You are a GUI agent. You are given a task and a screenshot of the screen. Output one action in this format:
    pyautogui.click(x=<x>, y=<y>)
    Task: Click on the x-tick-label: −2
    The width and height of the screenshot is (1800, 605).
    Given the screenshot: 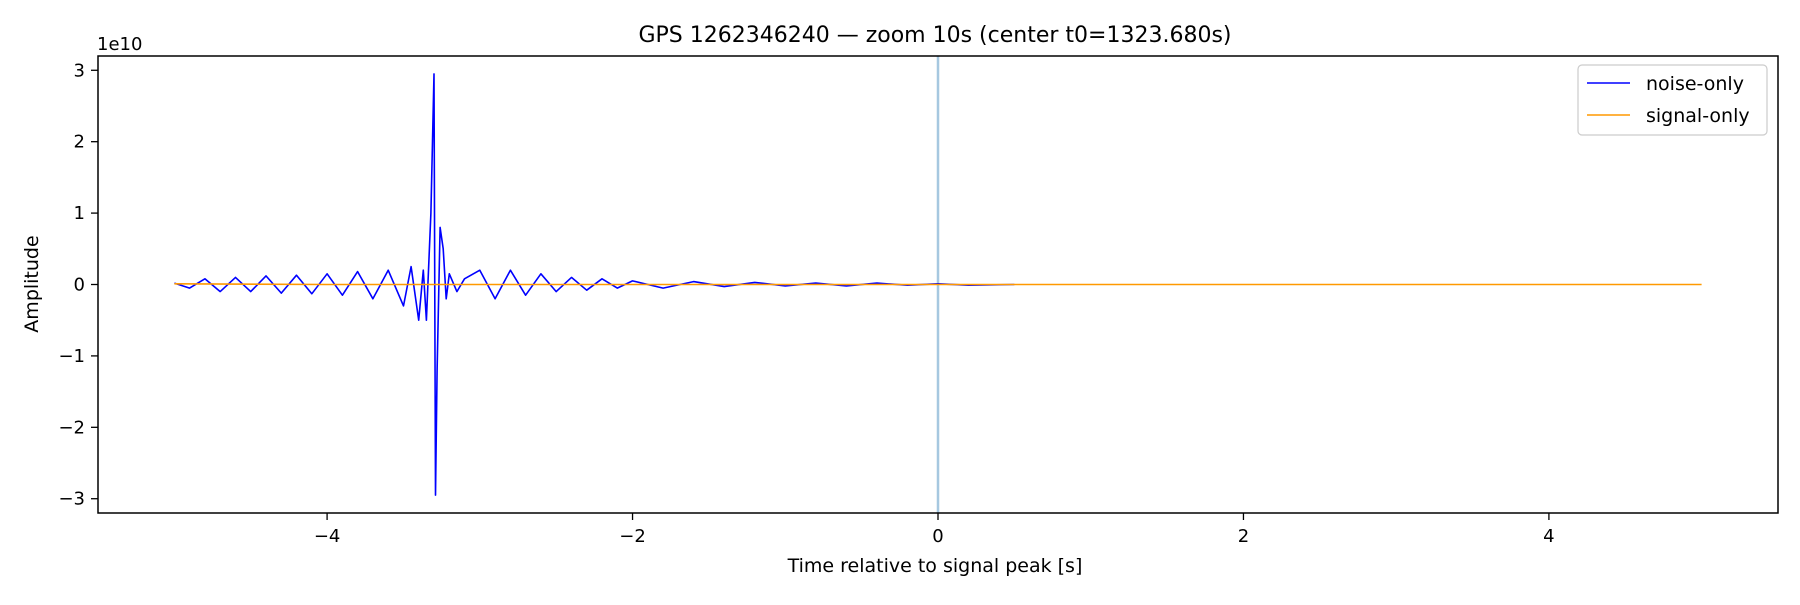 What is the action you would take?
    pyautogui.click(x=632, y=536)
    